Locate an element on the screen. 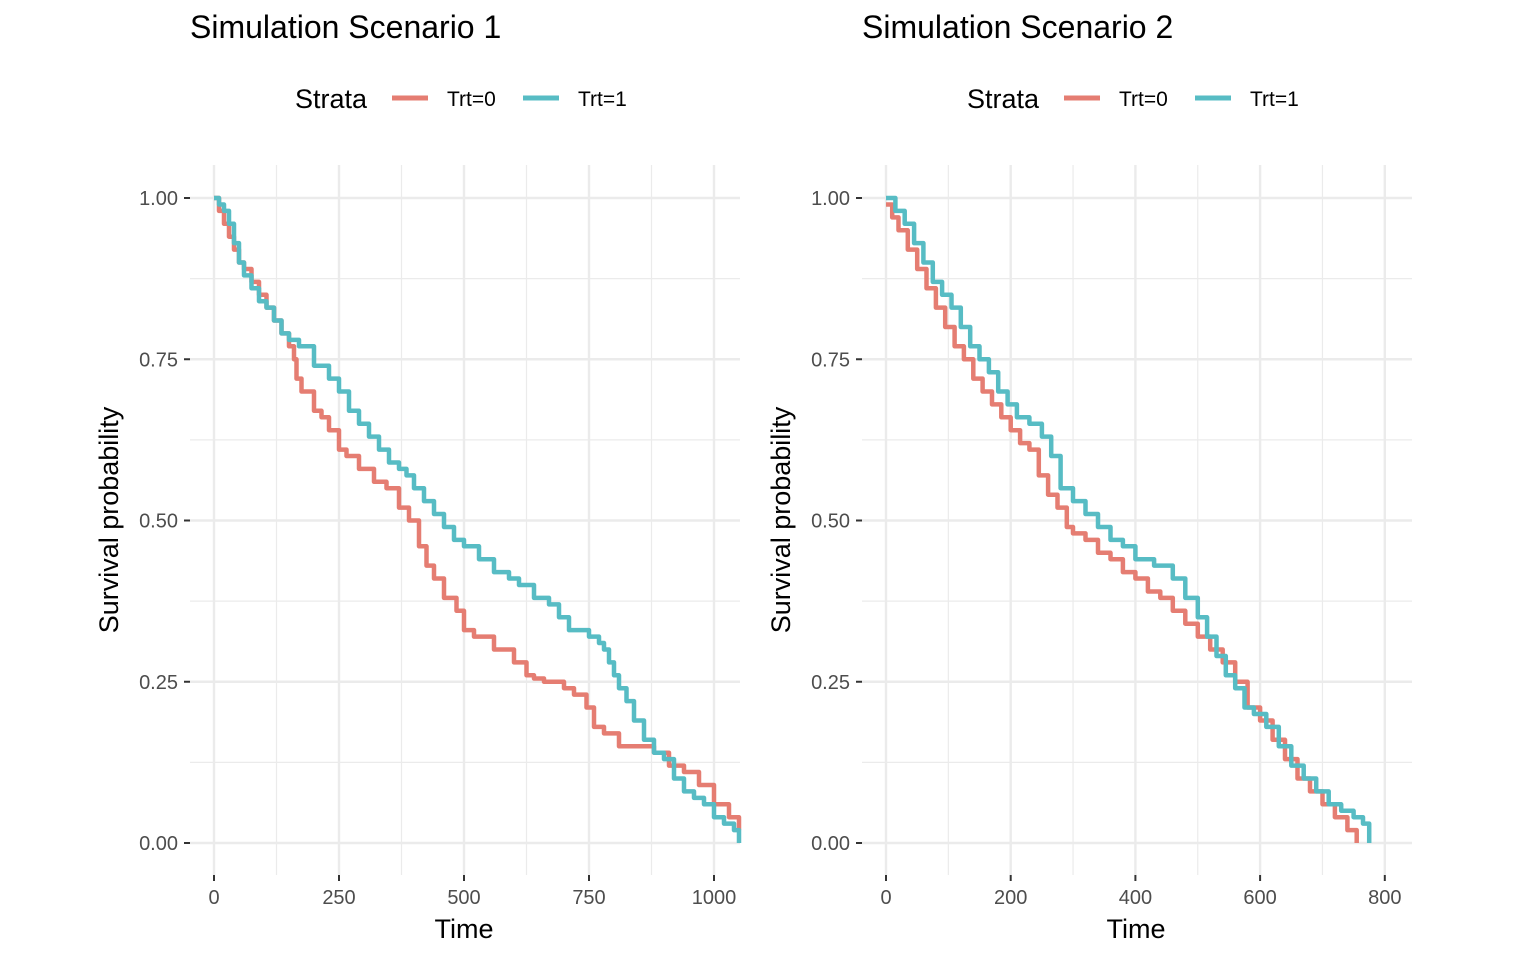  x-tick-label: 500 is located at coordinates (463, 898).